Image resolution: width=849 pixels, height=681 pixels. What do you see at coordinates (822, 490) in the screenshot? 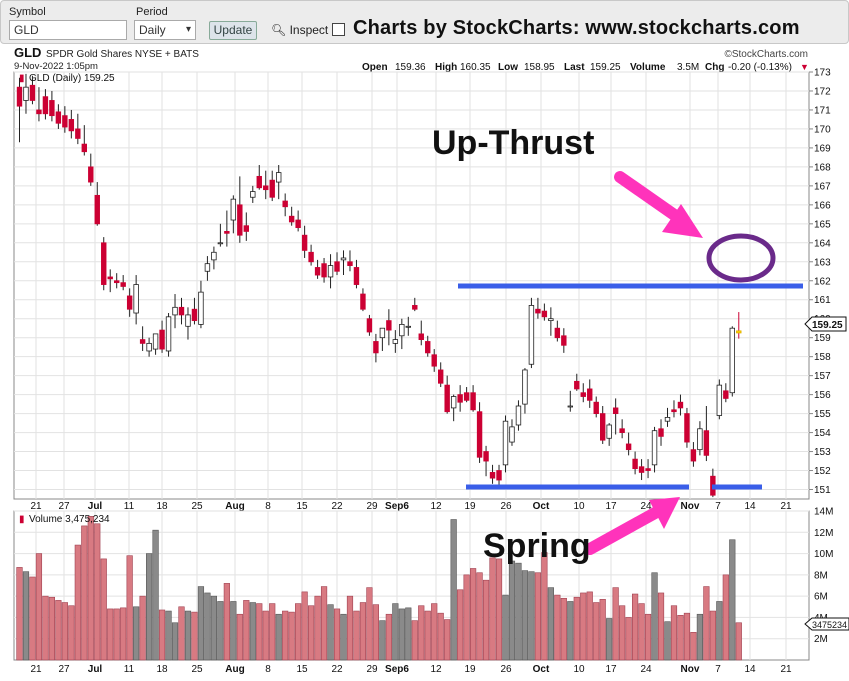
I see `price-tick-label: 151` at bounding box center [822, 490].